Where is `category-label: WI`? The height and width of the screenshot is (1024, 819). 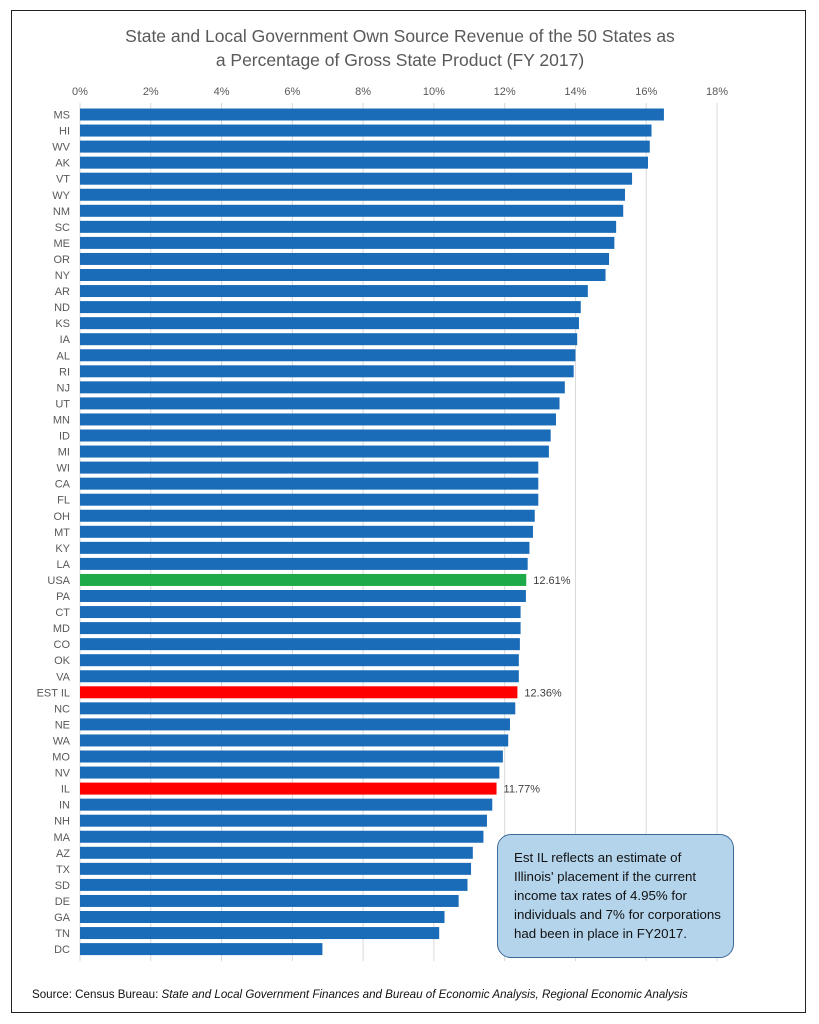
category-label: WI is located at coordinates (63, 469).